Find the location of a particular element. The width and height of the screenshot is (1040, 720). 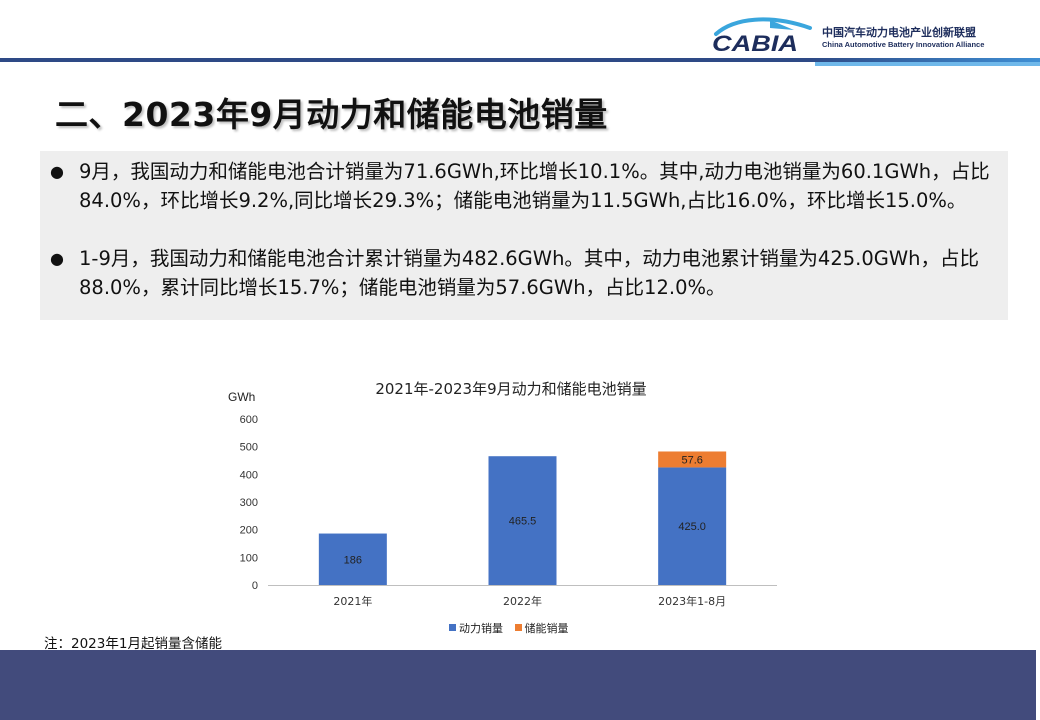

page-title: 二、2023年9月动力和储能电池销量 is located at coordinates (331, 114).